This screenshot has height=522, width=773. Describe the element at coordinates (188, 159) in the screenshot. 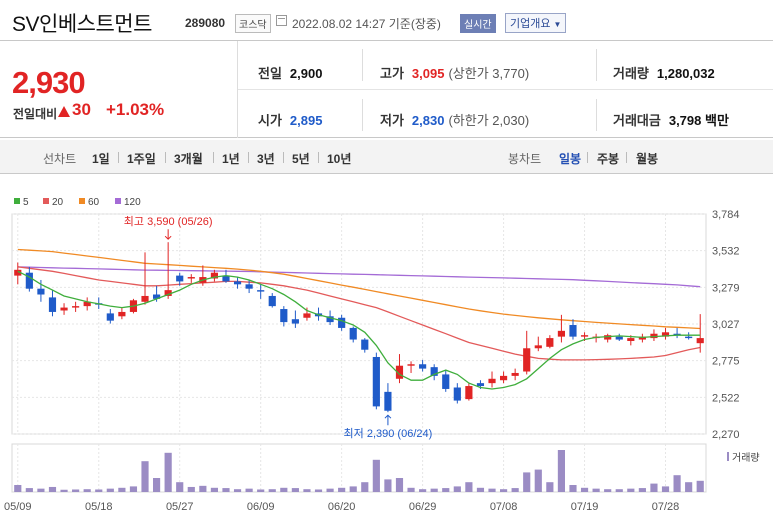

I see `tab-3m: 3개월` at that location.